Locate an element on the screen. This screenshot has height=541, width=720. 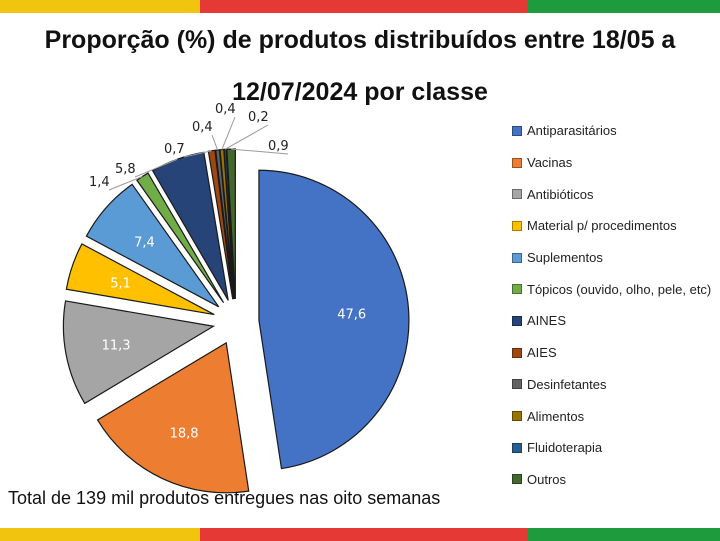
legend-label: Suplementos is located at coordinates (565, 258).